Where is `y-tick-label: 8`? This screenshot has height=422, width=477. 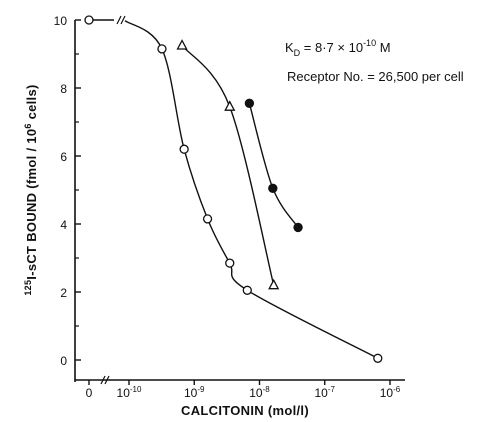
y-tick-label: 8 is located at coordinates (63, 89).